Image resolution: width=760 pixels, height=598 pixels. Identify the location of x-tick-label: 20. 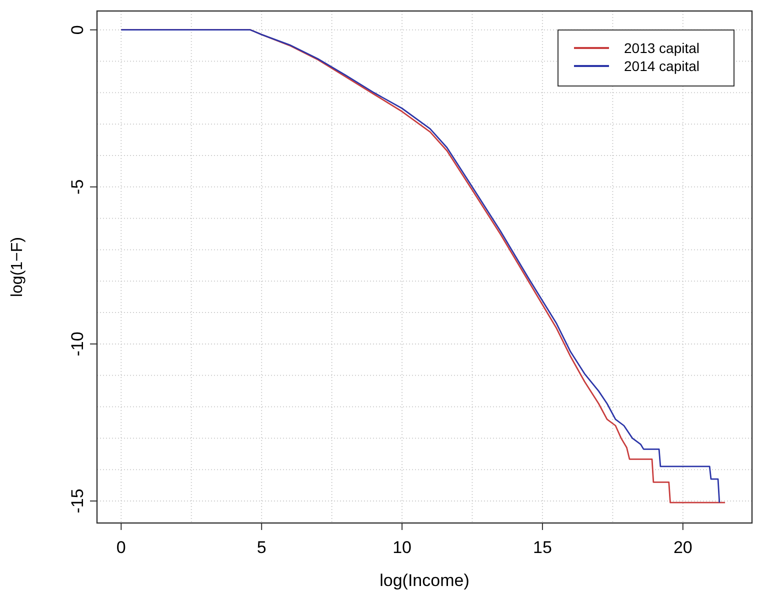
(682, 547).